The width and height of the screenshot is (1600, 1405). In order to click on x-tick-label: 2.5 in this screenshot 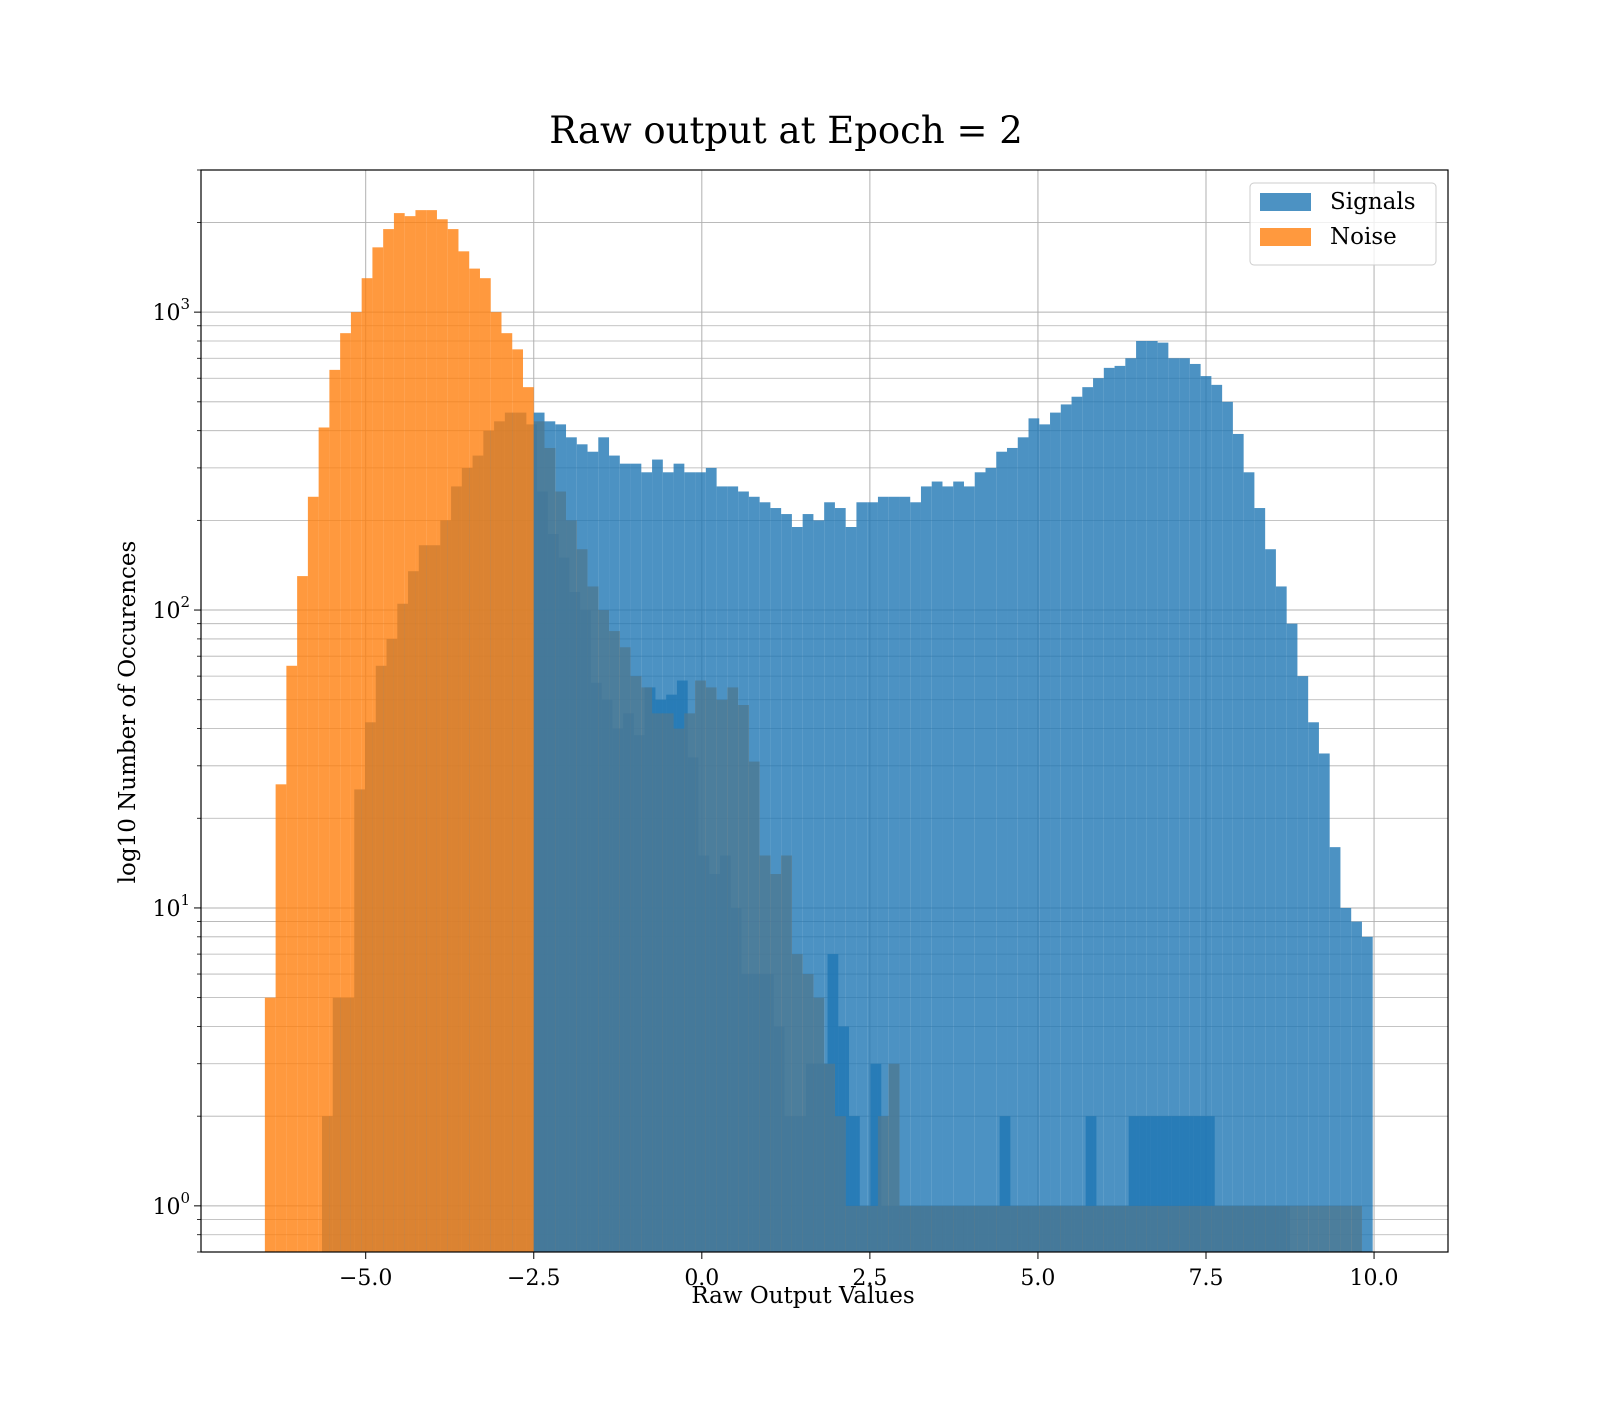, I will do `click(869, 1278)`.